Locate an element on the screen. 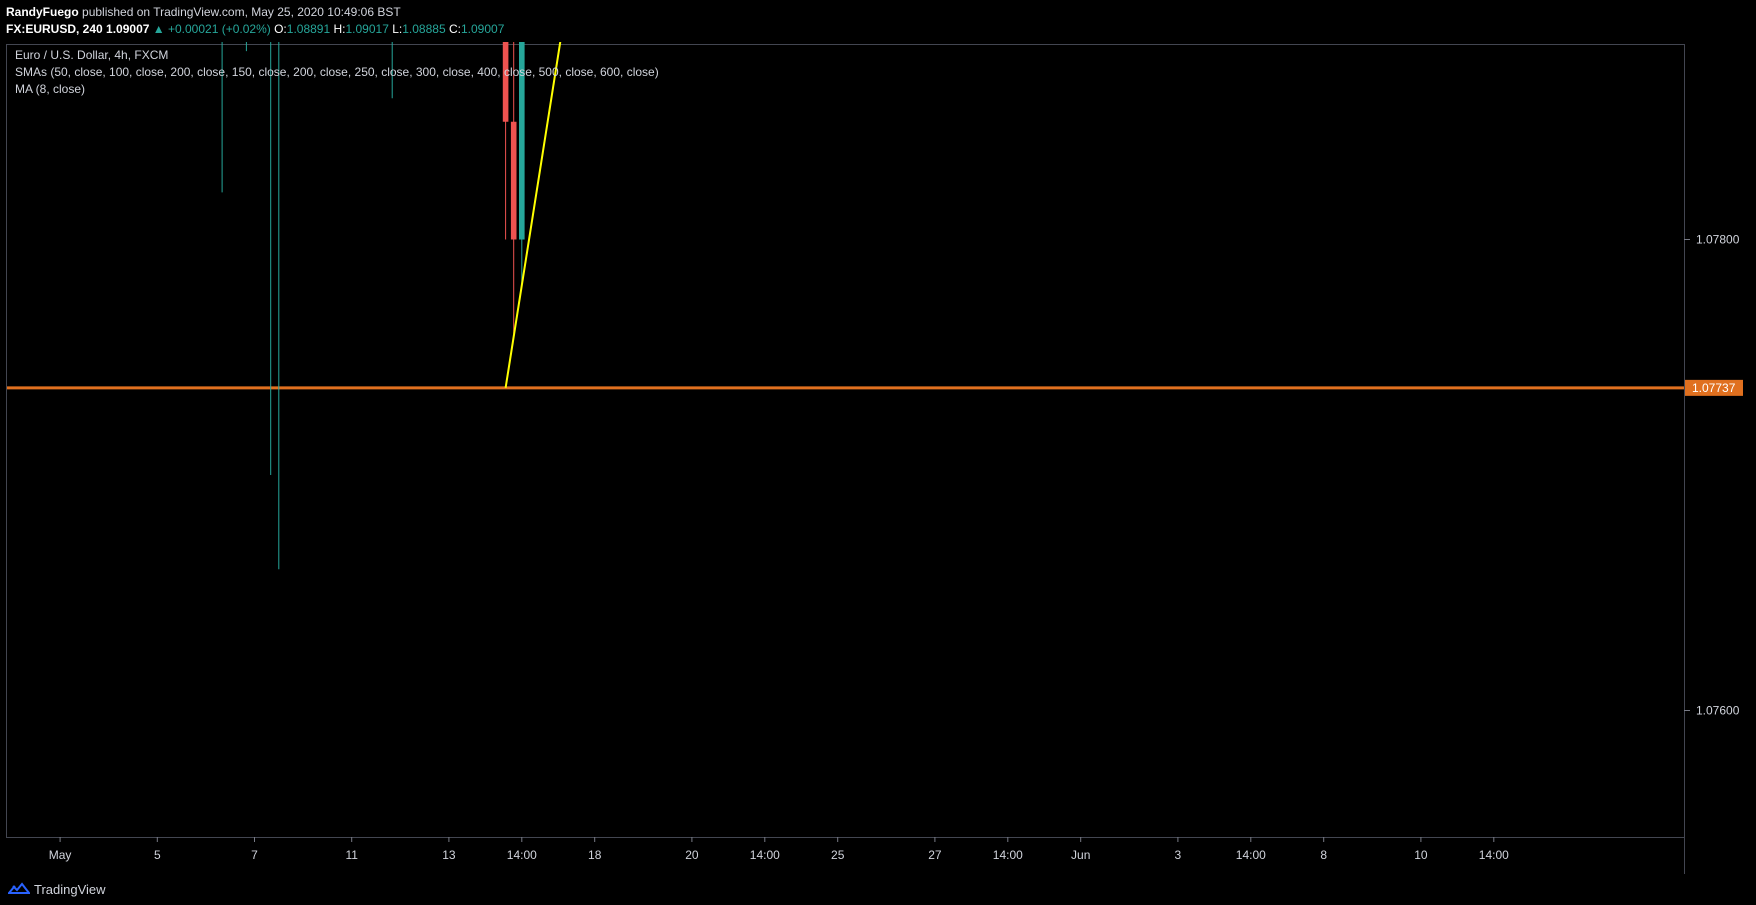 This screenshot has height=905, width=1756. time-tick-label: 11 is located at coordinates (351, 855).